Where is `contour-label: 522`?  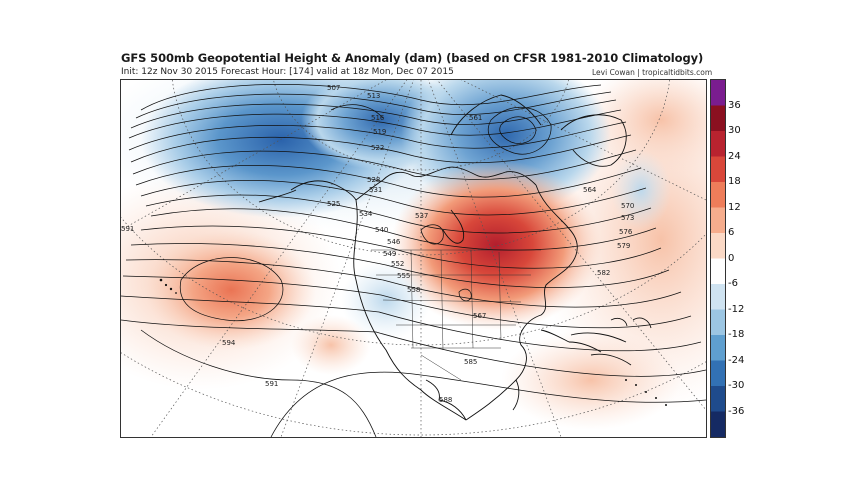
contour-label: 522 is located at coordinates (377, 148).